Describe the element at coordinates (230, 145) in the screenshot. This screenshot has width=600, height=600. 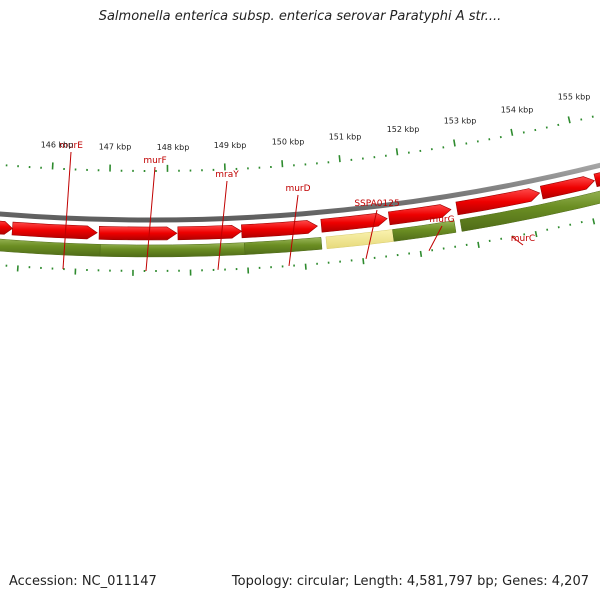
I see `scale-label: 149 kbp` at that location.